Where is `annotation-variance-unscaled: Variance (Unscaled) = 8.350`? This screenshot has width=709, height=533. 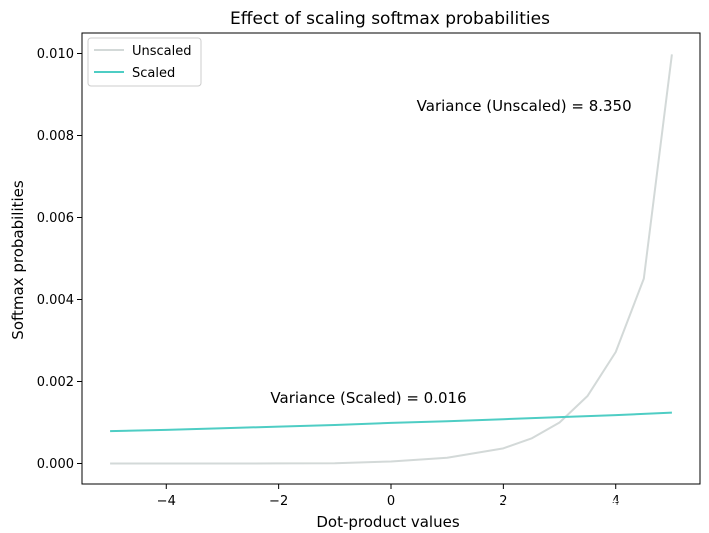
annotation-variance-unscaled: Variance (Unscaled) = 8.350 is located at coordinates (524, 106).